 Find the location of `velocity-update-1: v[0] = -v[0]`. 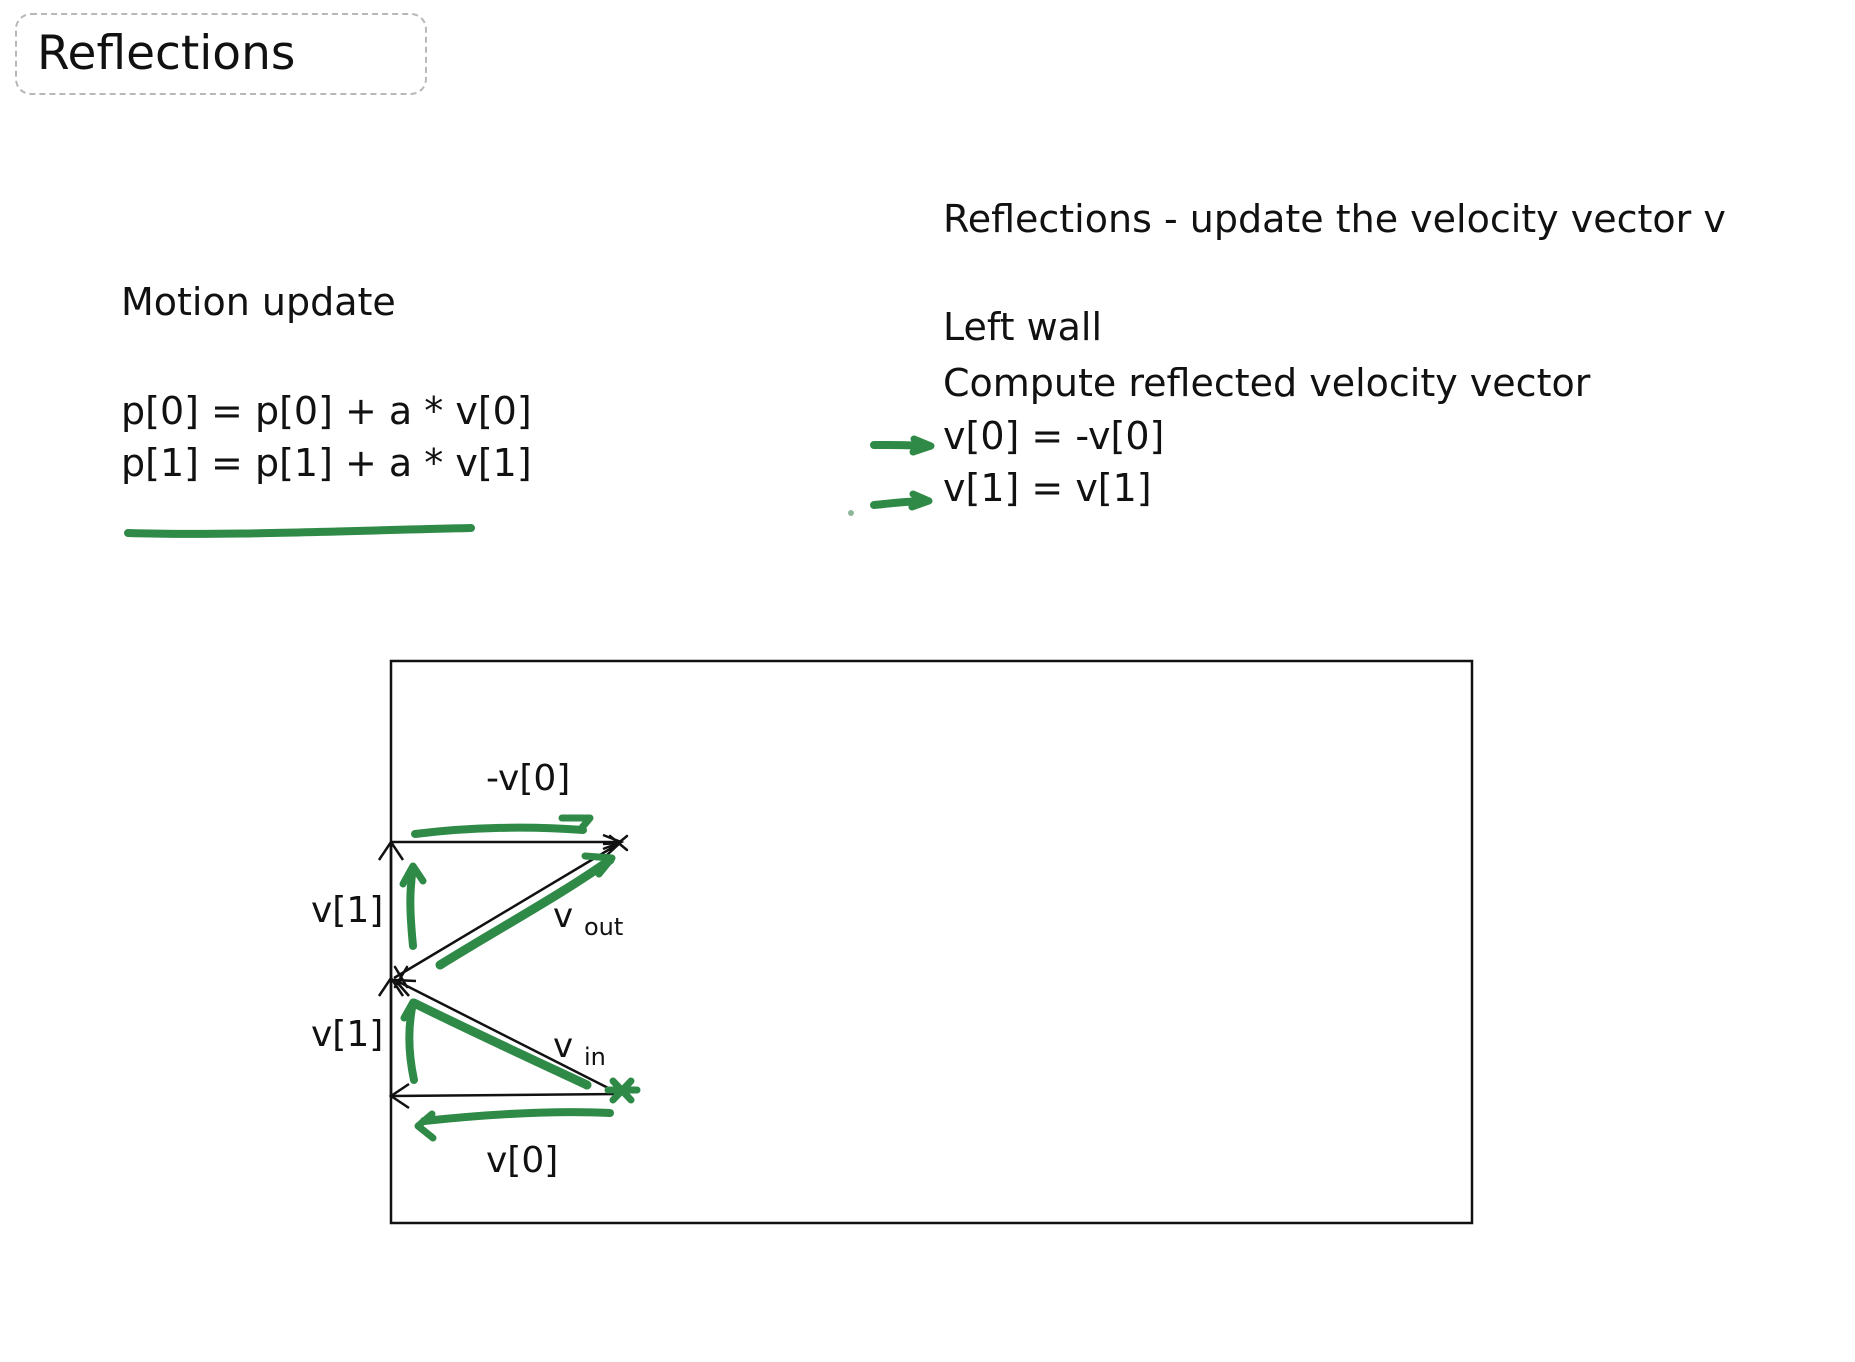

velocity-update-1: v[0] = -v[0] is located at coordinates (1054, 436).